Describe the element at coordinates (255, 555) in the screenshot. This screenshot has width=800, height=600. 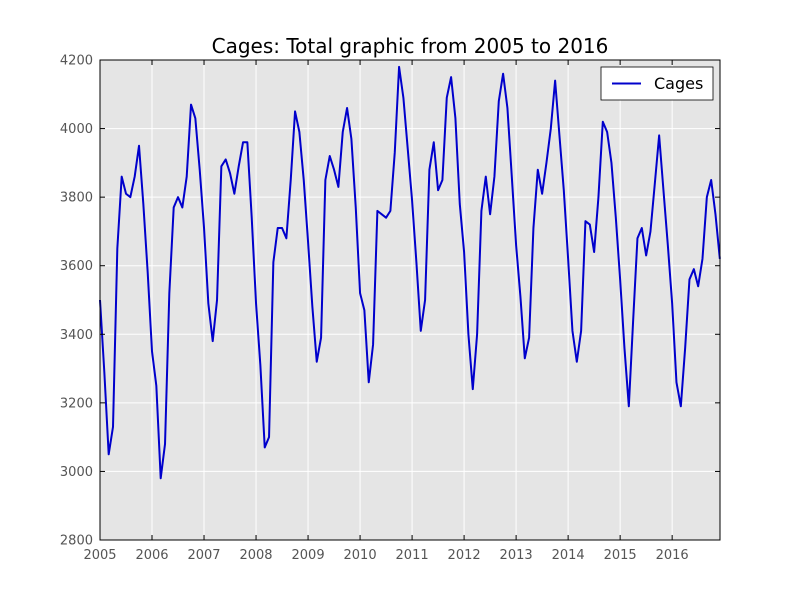
I see `x-tick-label: 2008` at that location.